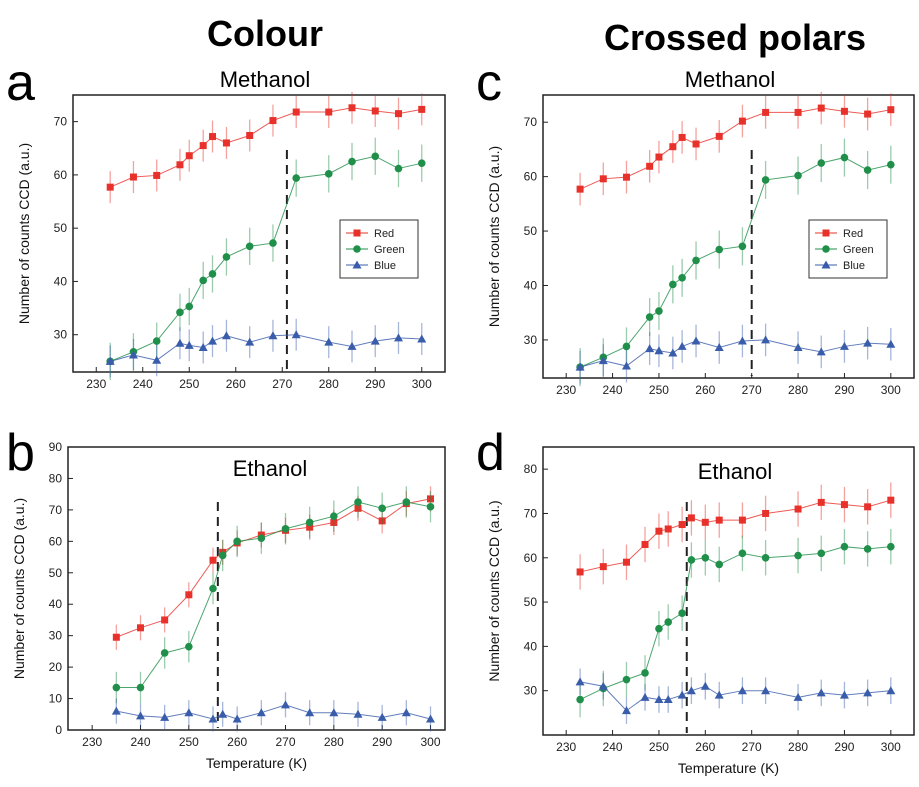  What do you see at coordinates (329, 384) in the screenshot?
I see `x-tick-label: 280` at bounding box center [329, 384].